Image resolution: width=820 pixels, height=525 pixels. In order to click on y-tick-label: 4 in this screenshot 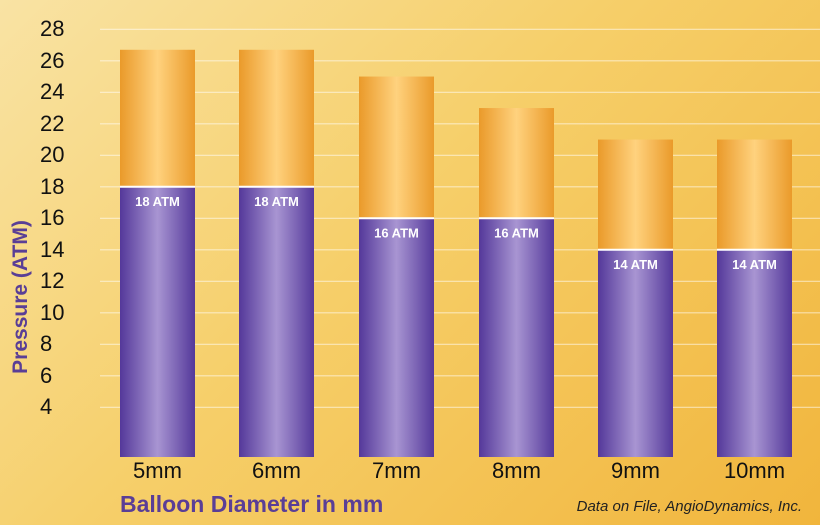, I will do `click(46, 407)`.